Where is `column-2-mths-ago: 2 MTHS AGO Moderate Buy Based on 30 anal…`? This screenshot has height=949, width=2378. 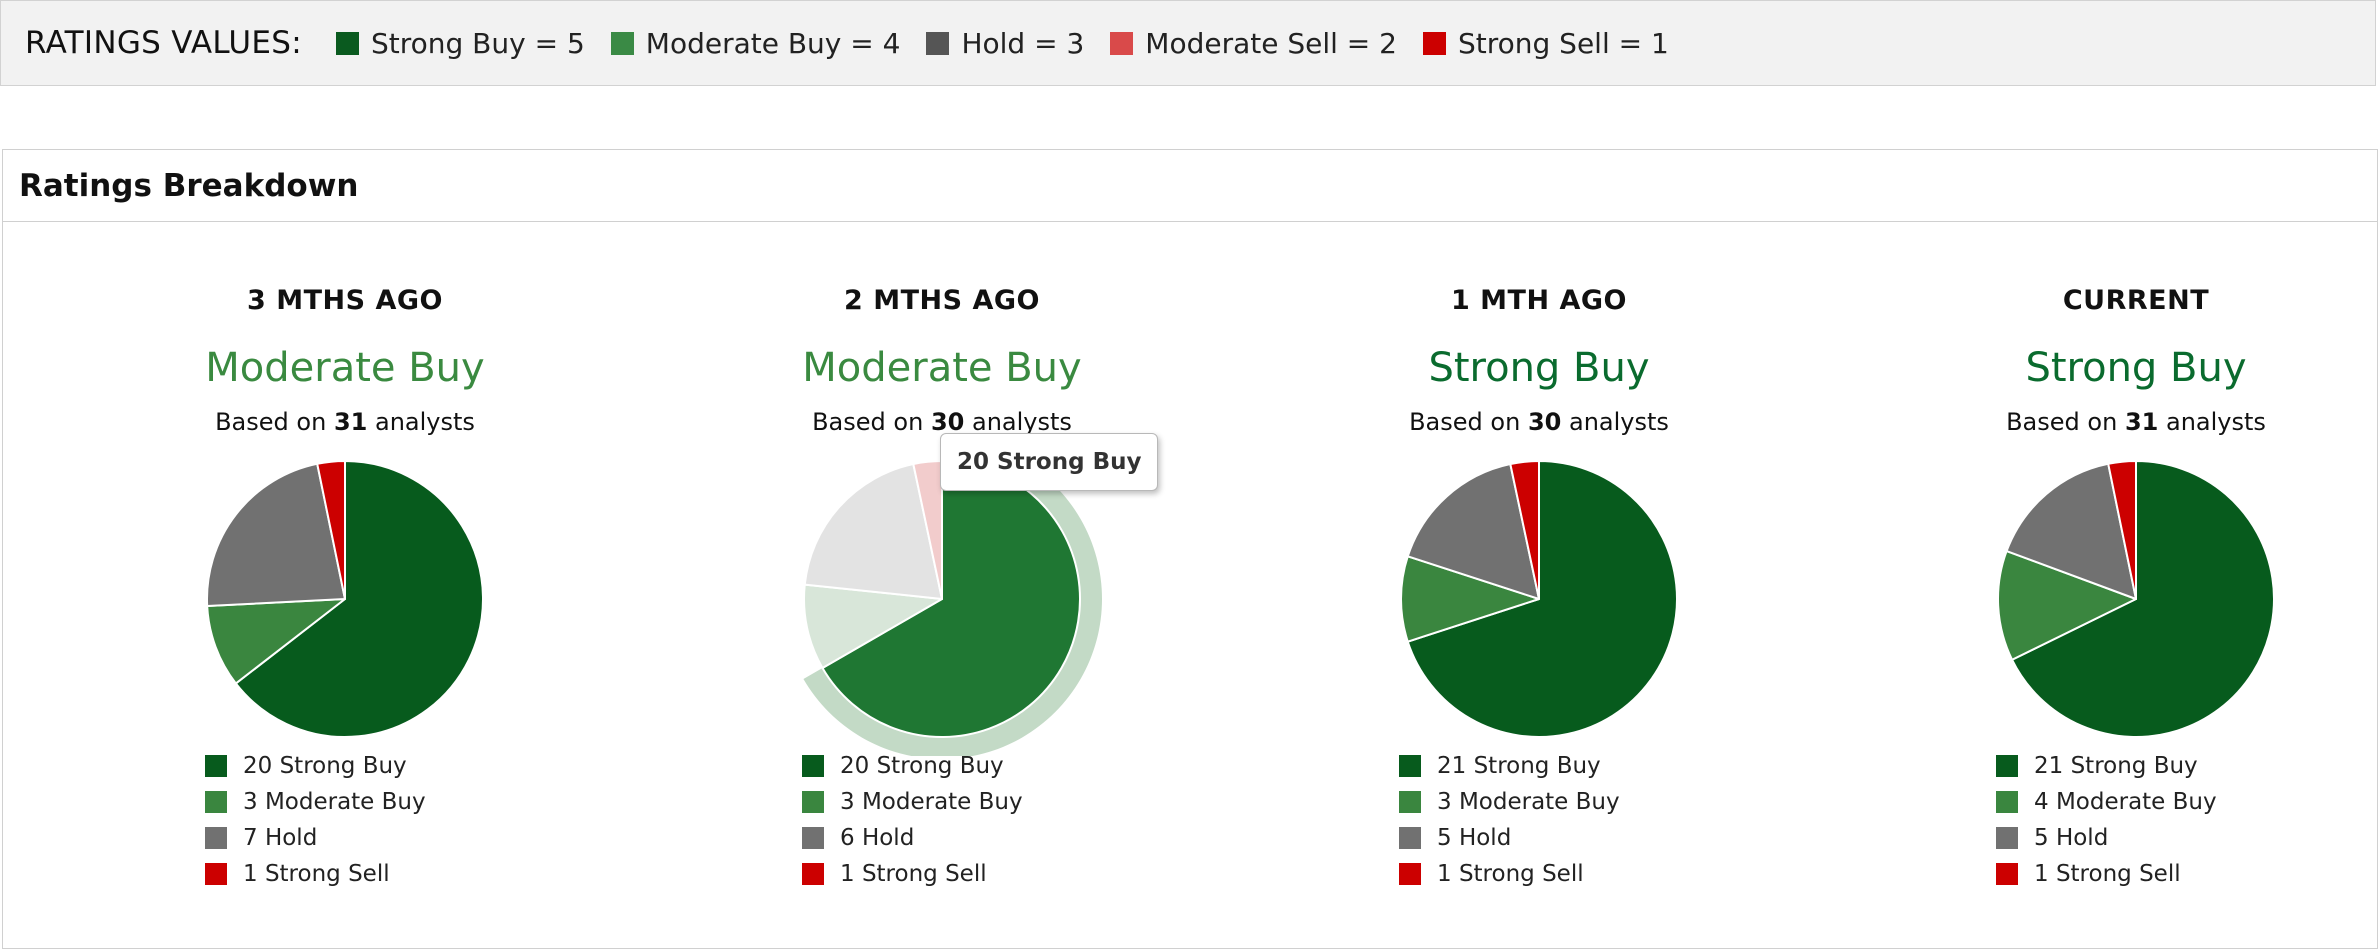 column-2-mths-ago: 2 MTHS AGO Moderate Buy Based on 30 anal… is located at coordinates (942, 586).